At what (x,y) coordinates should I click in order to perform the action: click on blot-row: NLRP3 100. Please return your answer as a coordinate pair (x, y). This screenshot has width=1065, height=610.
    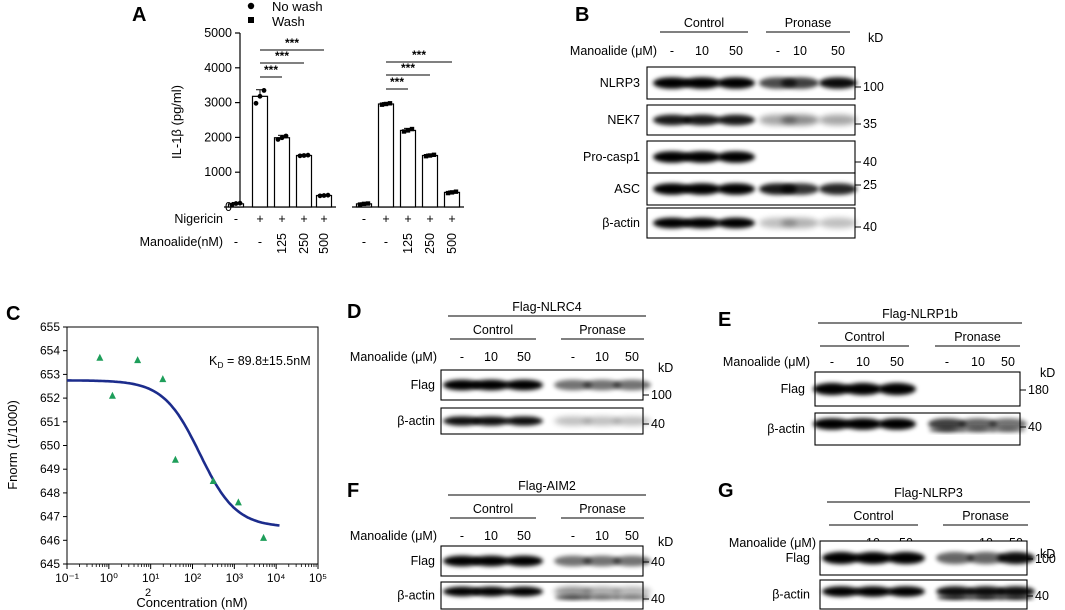
    Looking at the image, I should click on (742, 83).